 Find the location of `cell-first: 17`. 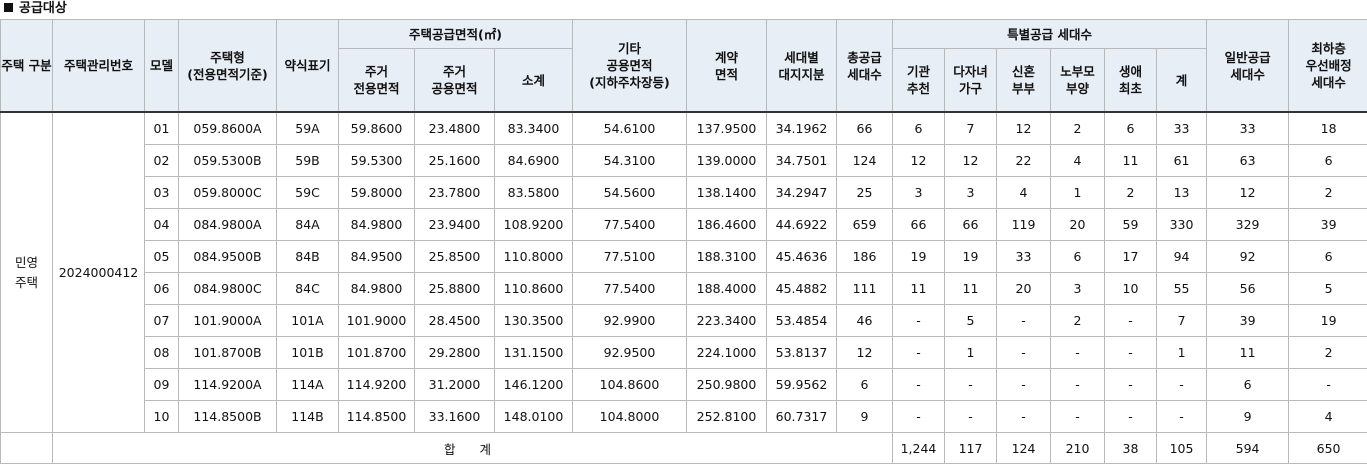

cell-first: 17 is located at coordinates (1130, 256).